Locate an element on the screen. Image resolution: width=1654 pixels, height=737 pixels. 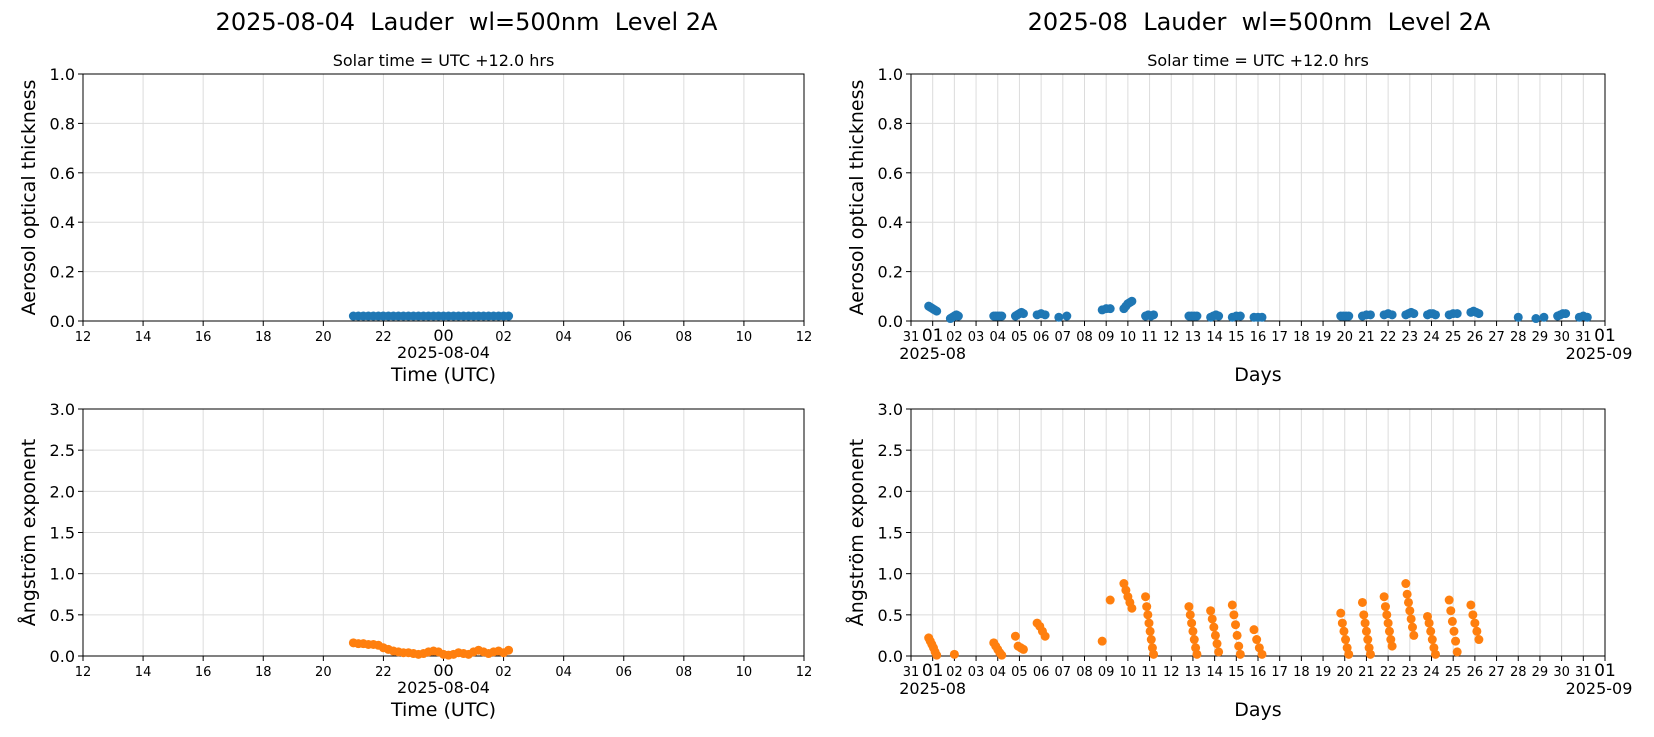
x-tick-label: 03 is located at coordinates (976, 337).